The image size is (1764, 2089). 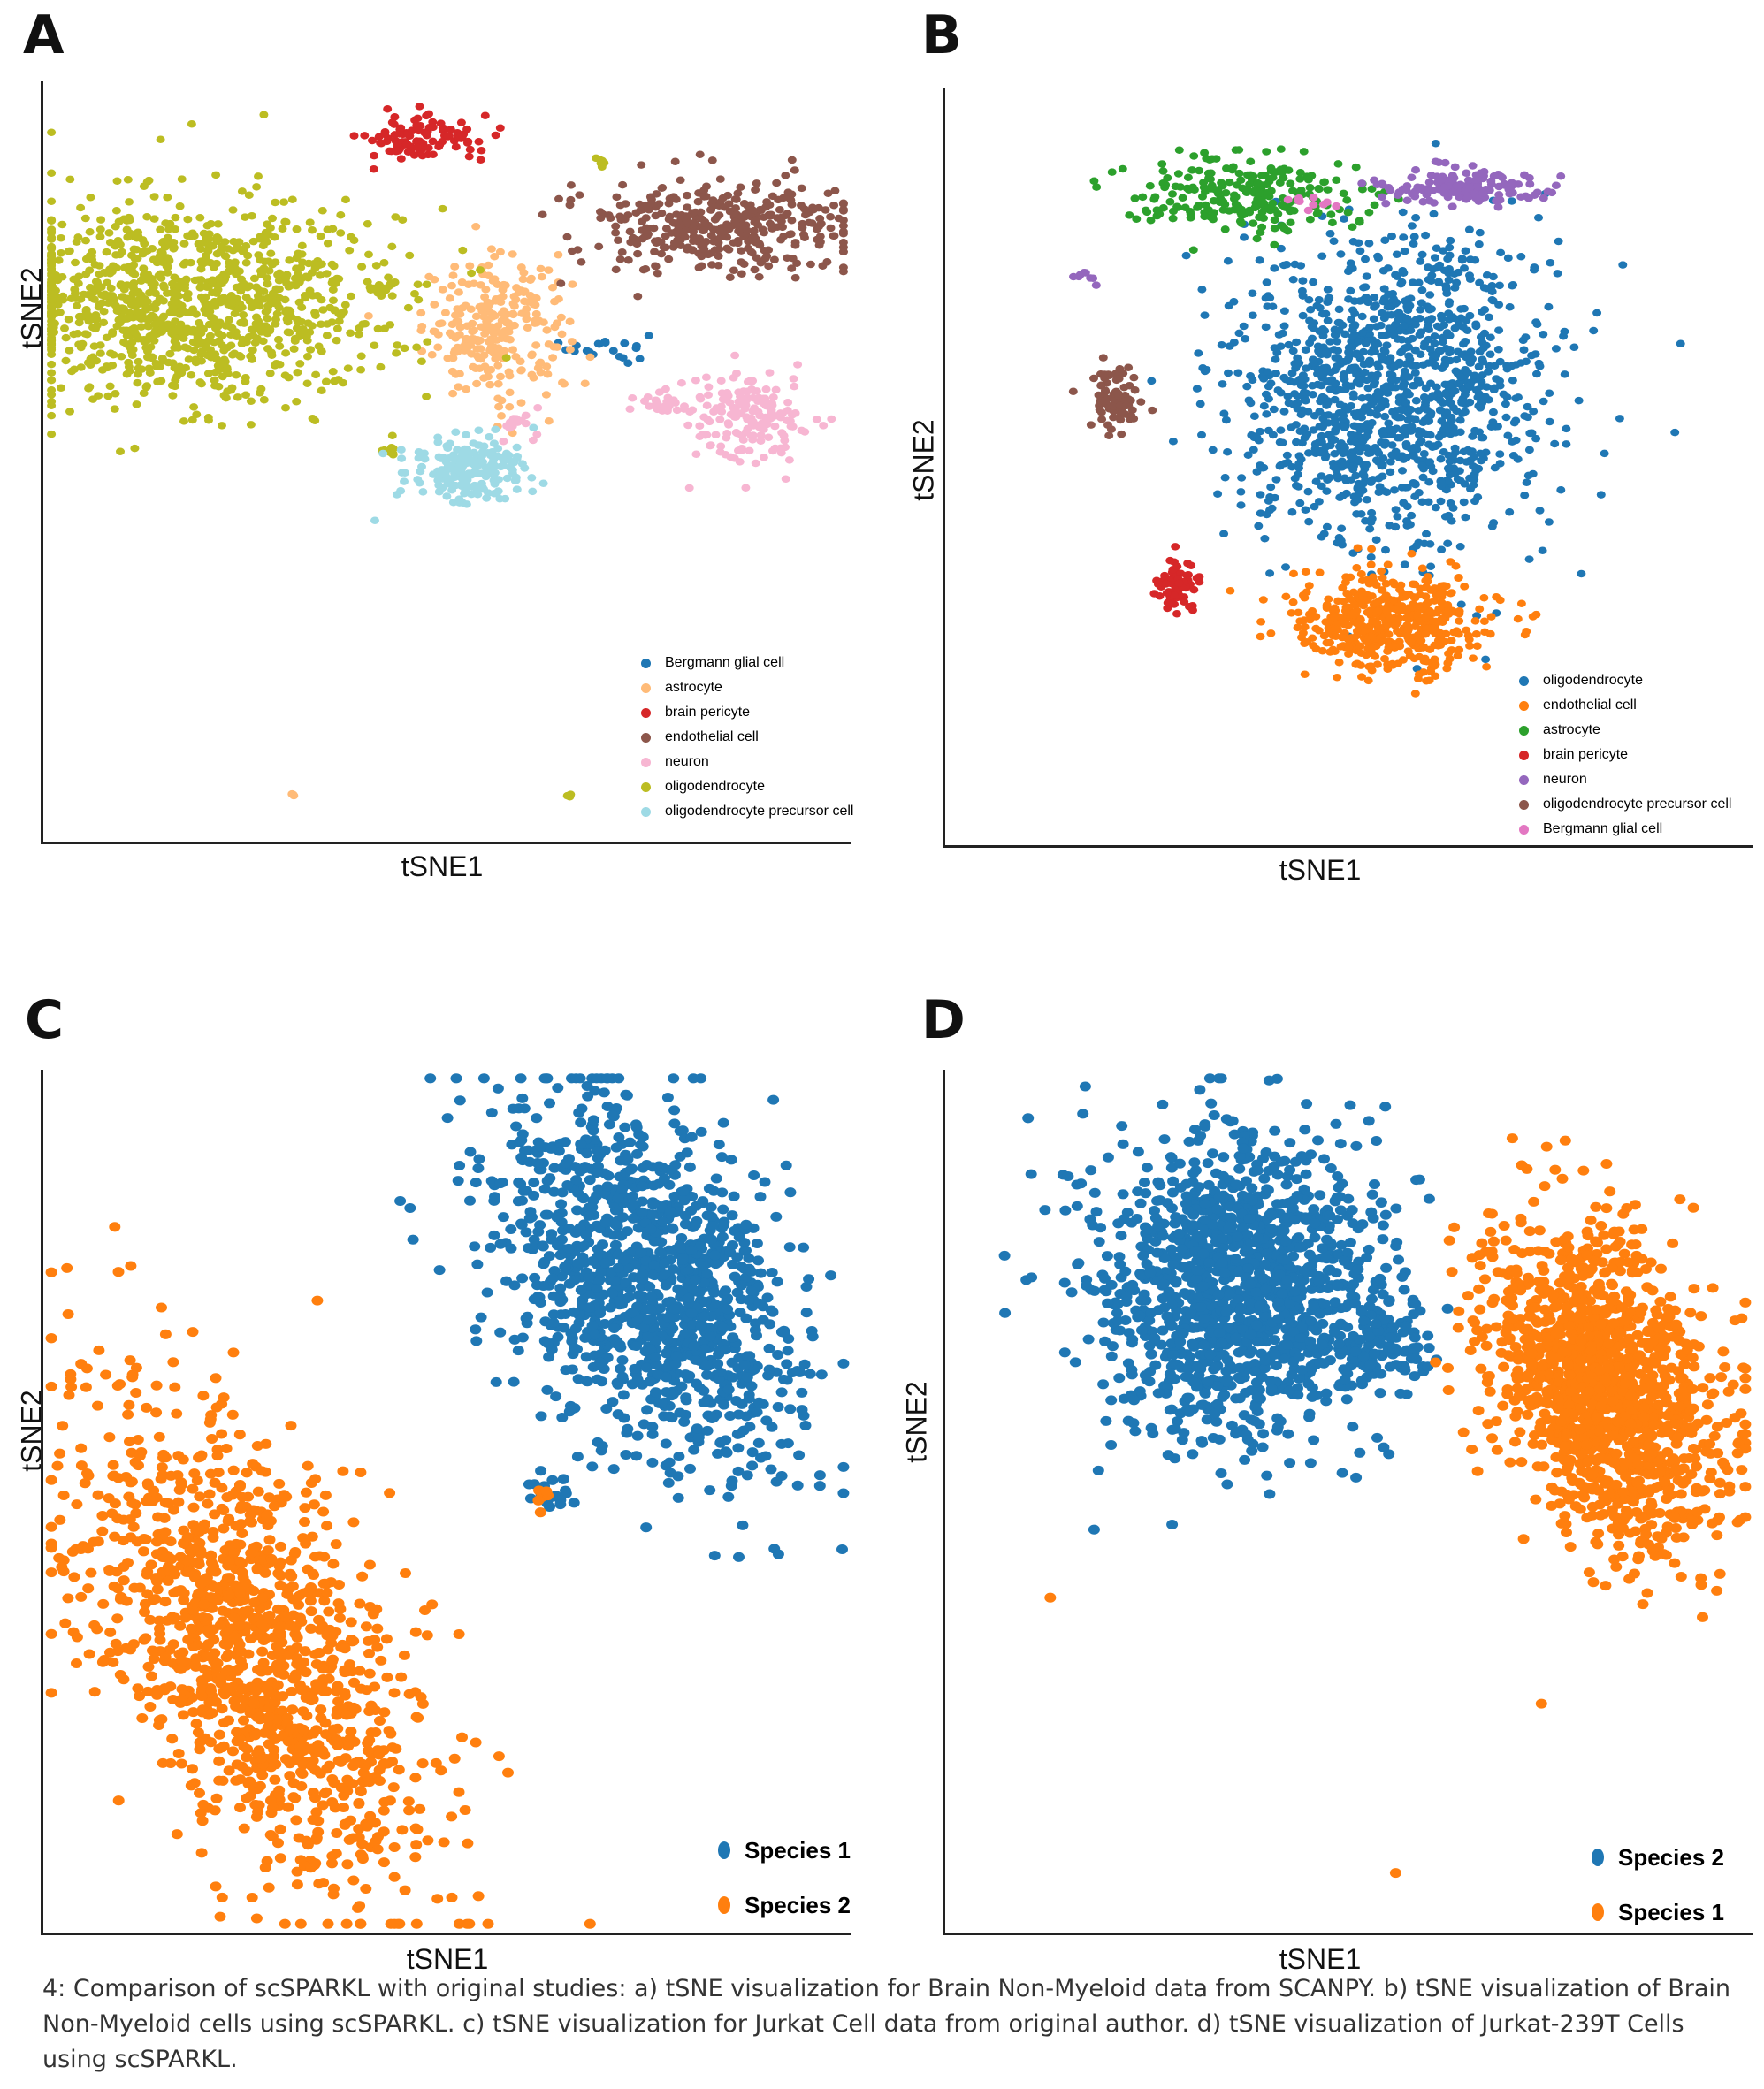 I want to click on series-oligodendrocyte, so click(x=1416, y=406).